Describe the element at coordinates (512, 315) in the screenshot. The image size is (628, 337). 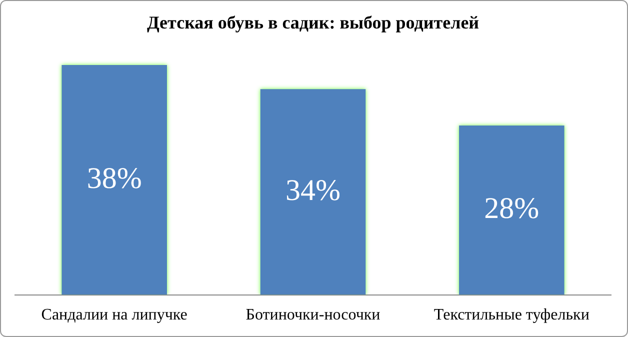
I see `x-tick-label: Текстильные туфельки` at that location.